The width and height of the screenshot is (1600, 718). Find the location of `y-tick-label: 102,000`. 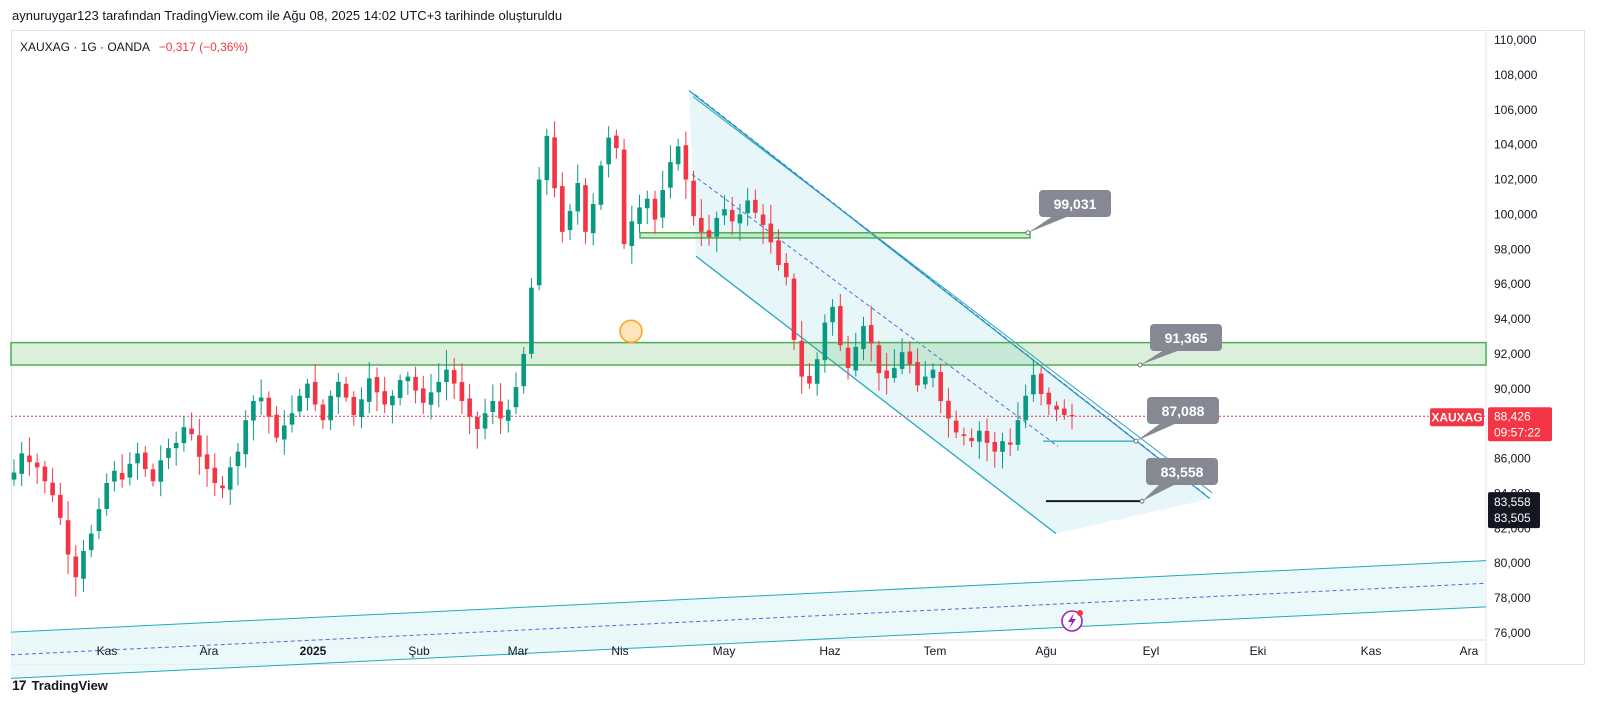

y-tick-label: 102,000 is located at coordinates (1516, 180).